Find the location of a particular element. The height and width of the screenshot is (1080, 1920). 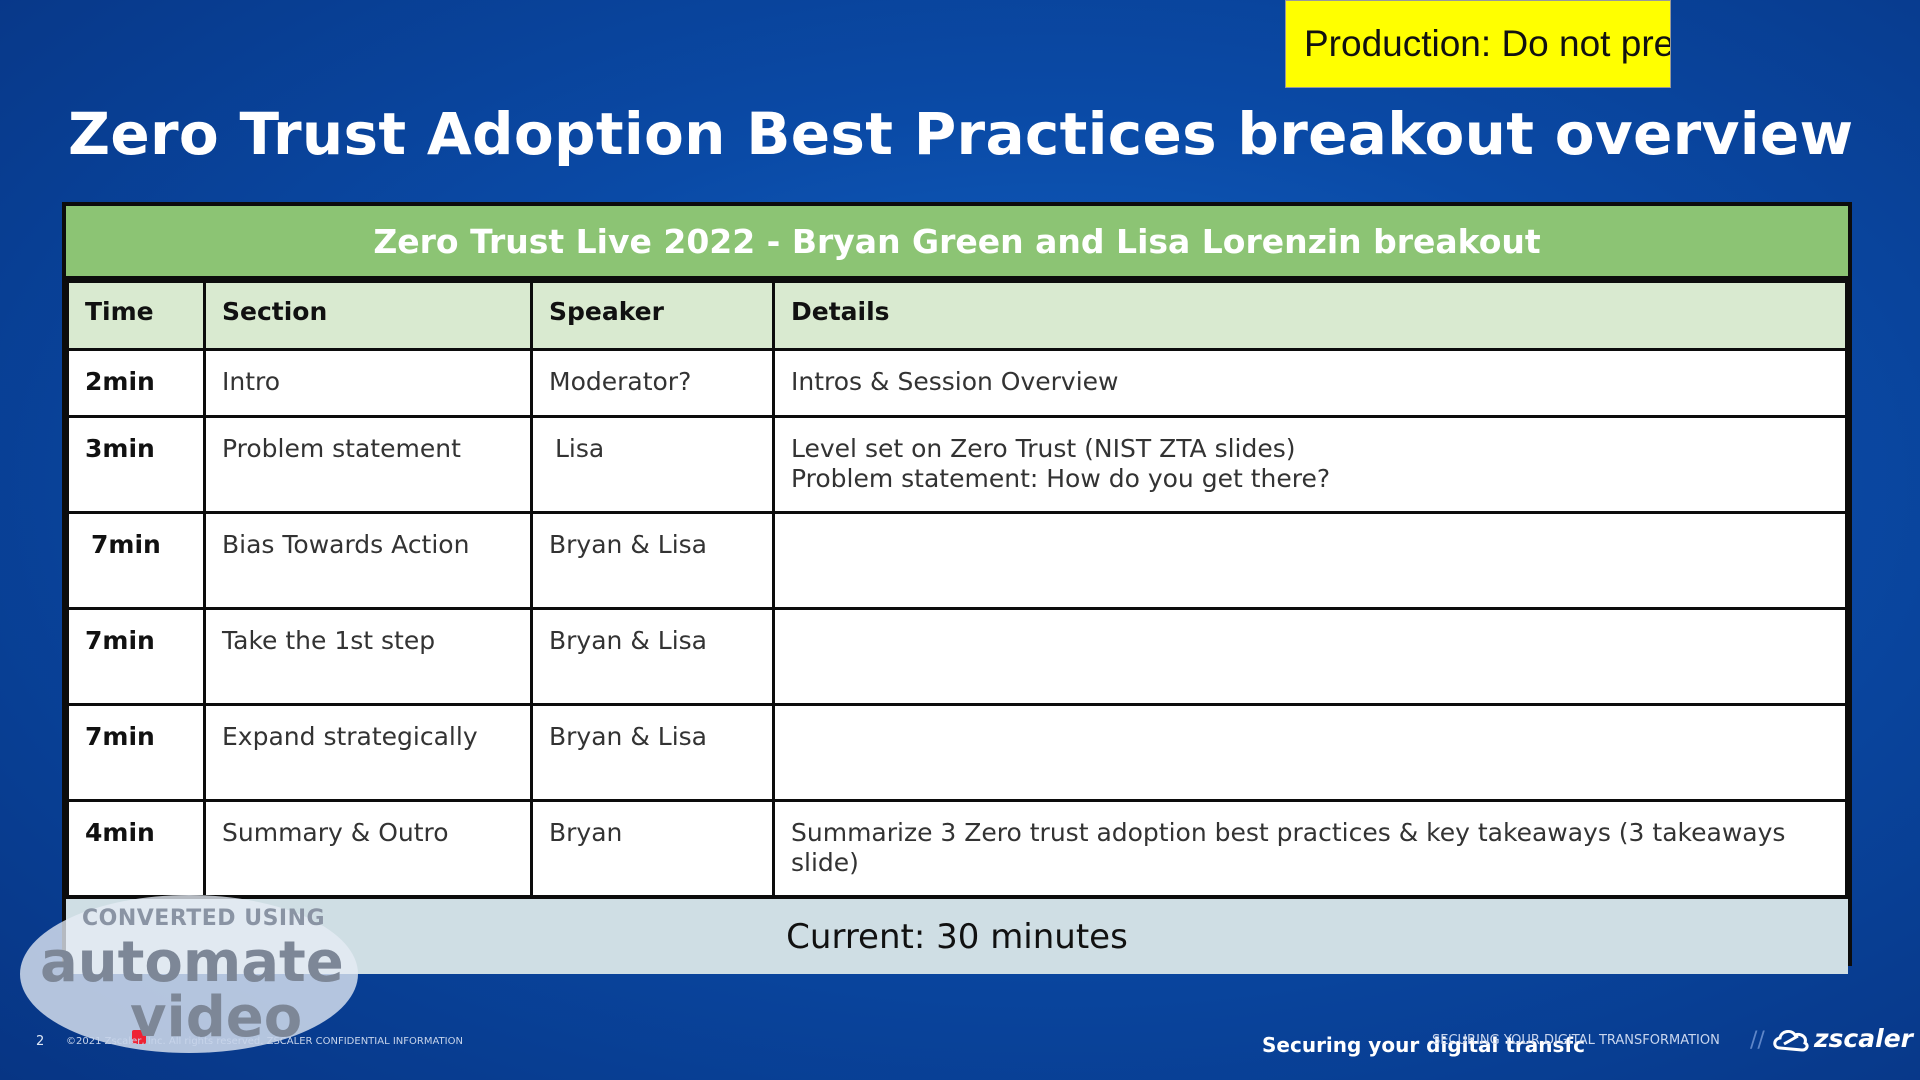

watermark-badge is located at coordinates (189, 974).